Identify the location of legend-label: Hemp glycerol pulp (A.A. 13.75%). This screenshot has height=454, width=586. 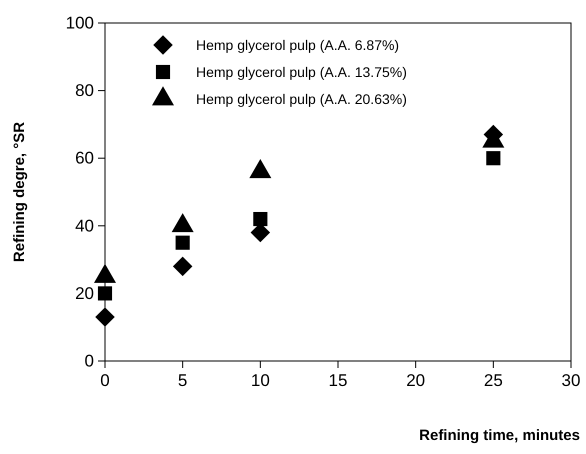
(301, 72).